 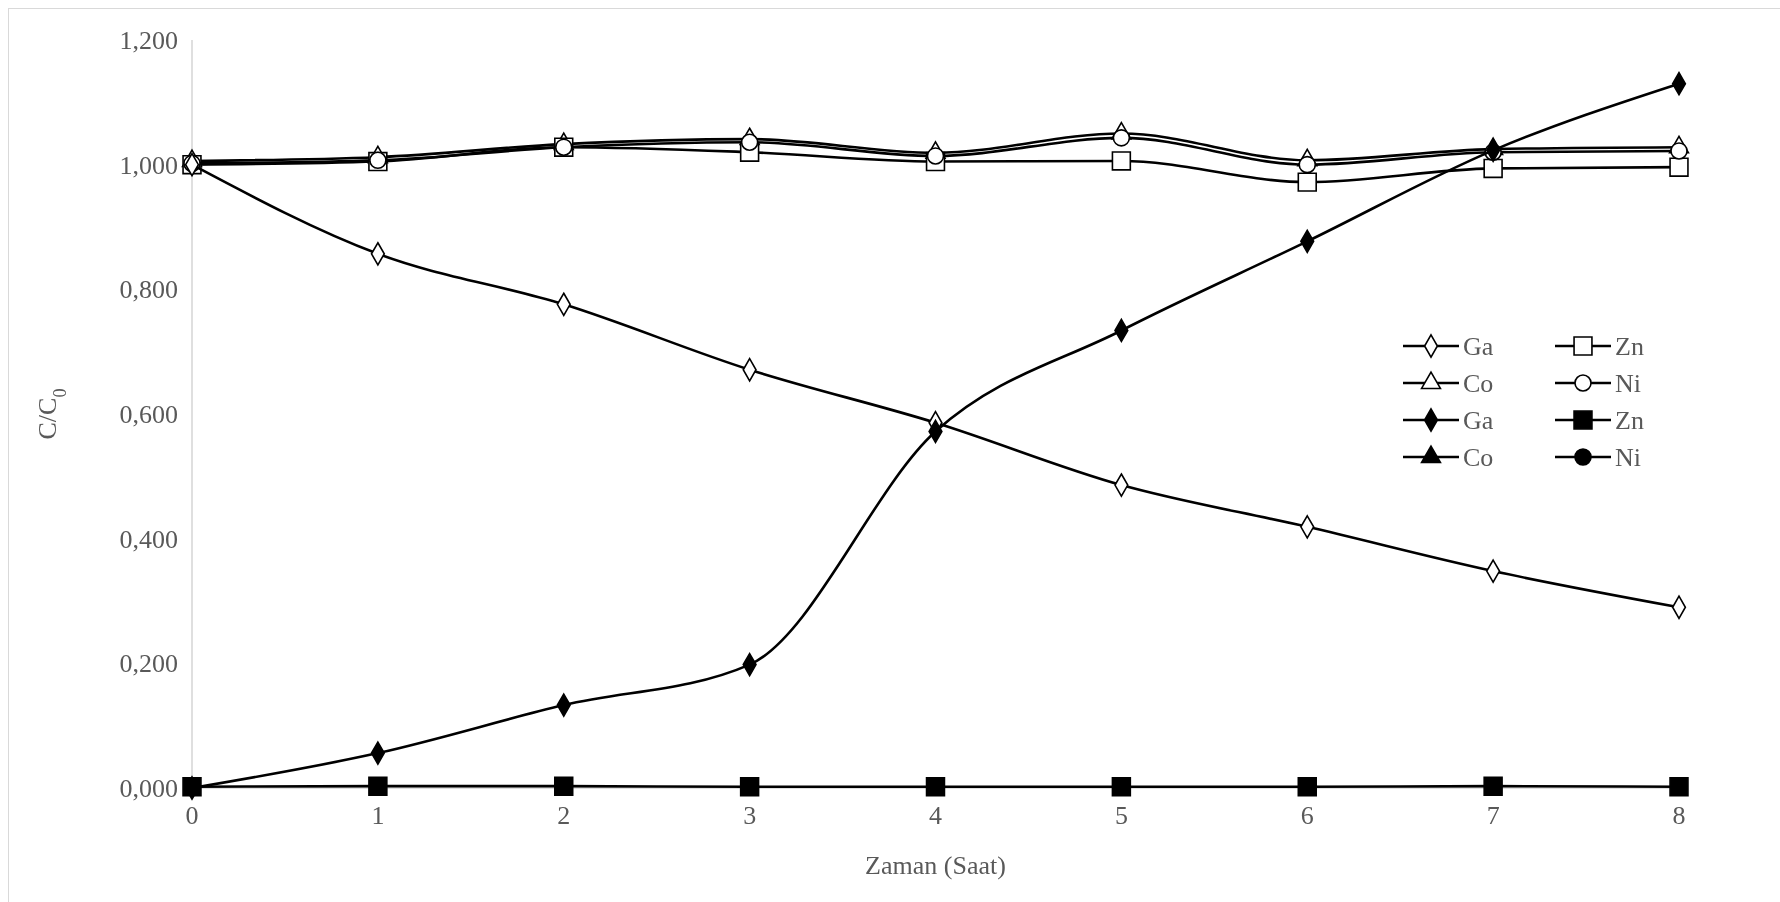 I want to click on y-tick-label: 0,400, so click(x=148, y=539).